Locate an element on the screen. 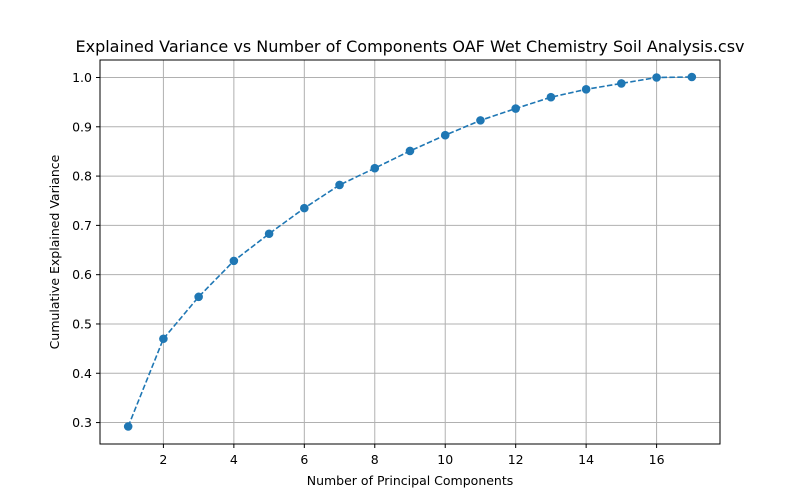 The image size is (800, 500). y-tick-label: 0.6 is located at coordinates (82, 274).